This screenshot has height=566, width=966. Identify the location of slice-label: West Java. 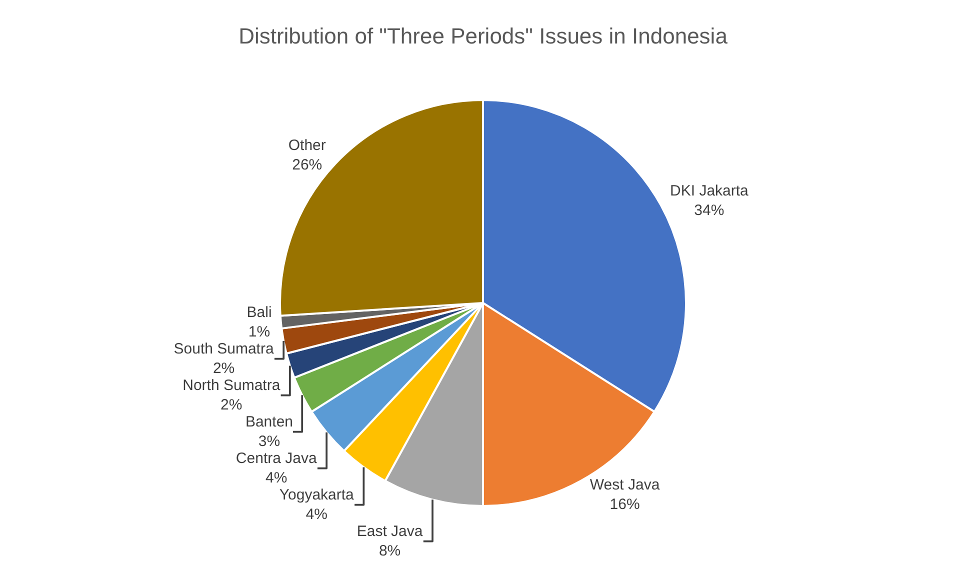
(625, 485).